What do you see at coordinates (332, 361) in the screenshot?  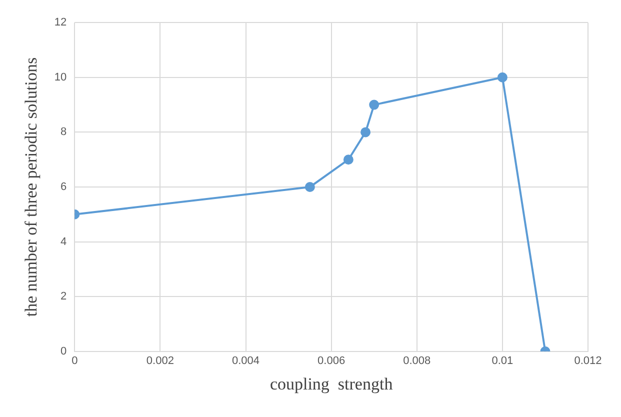 I see `x-tick-label: 0.006` at bounding box center [332, 361].